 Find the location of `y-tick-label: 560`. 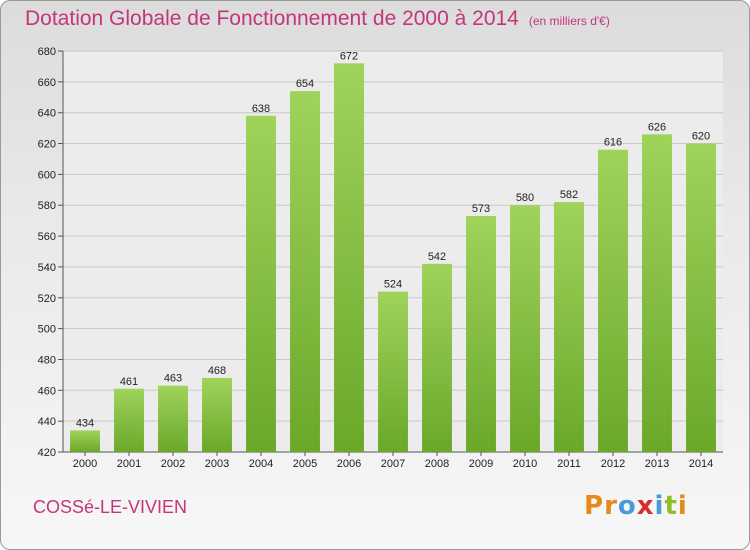

y-tick-label: 560 is located at coordinates (47, 237).